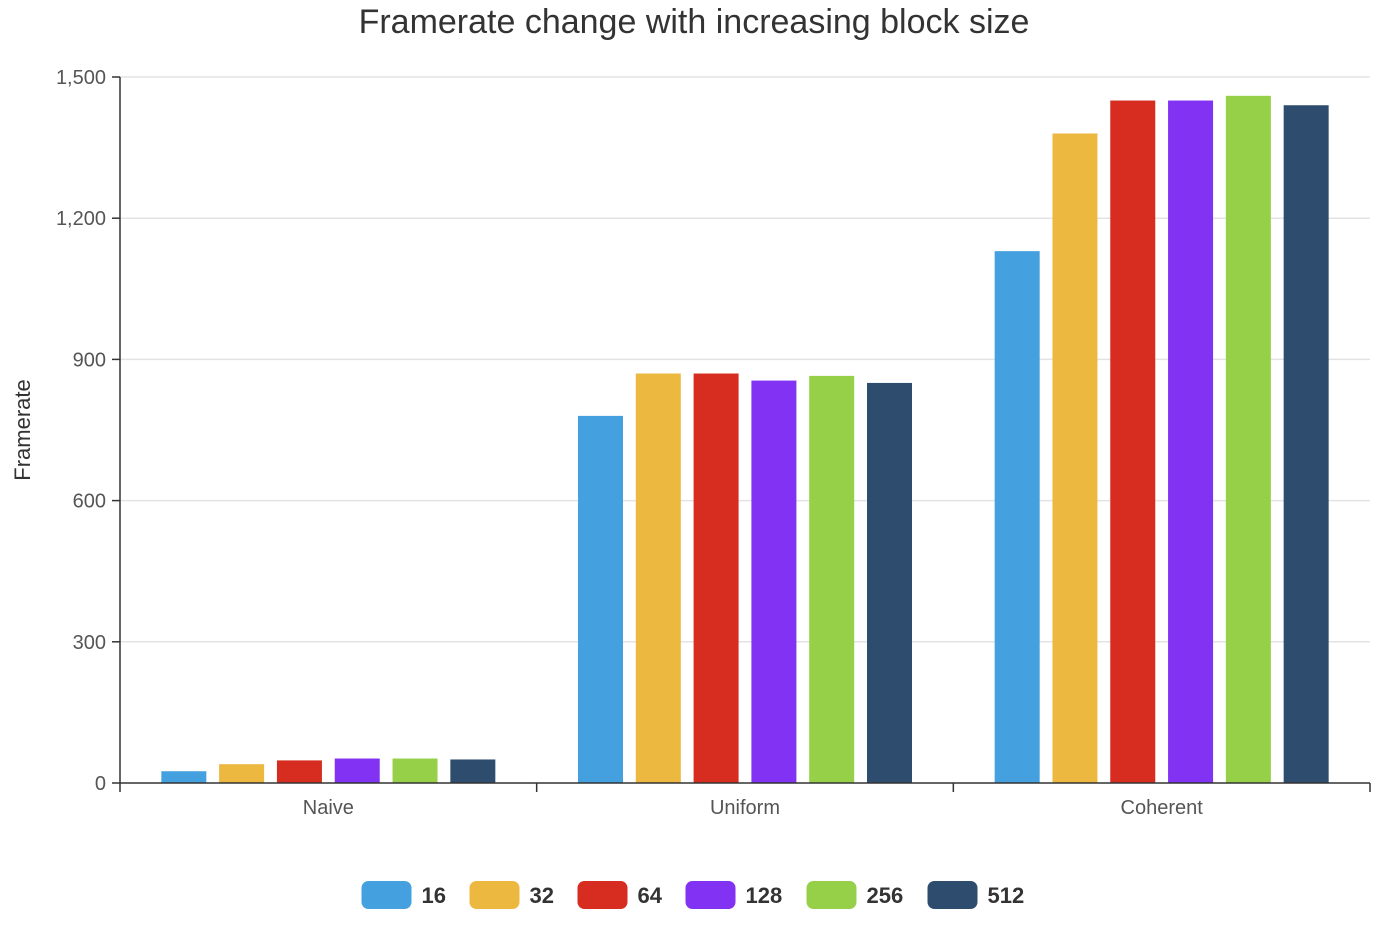 The height and width of the screenshot is (940, 1388). I want to click on y-tick-label: 900, so click(89, 360).